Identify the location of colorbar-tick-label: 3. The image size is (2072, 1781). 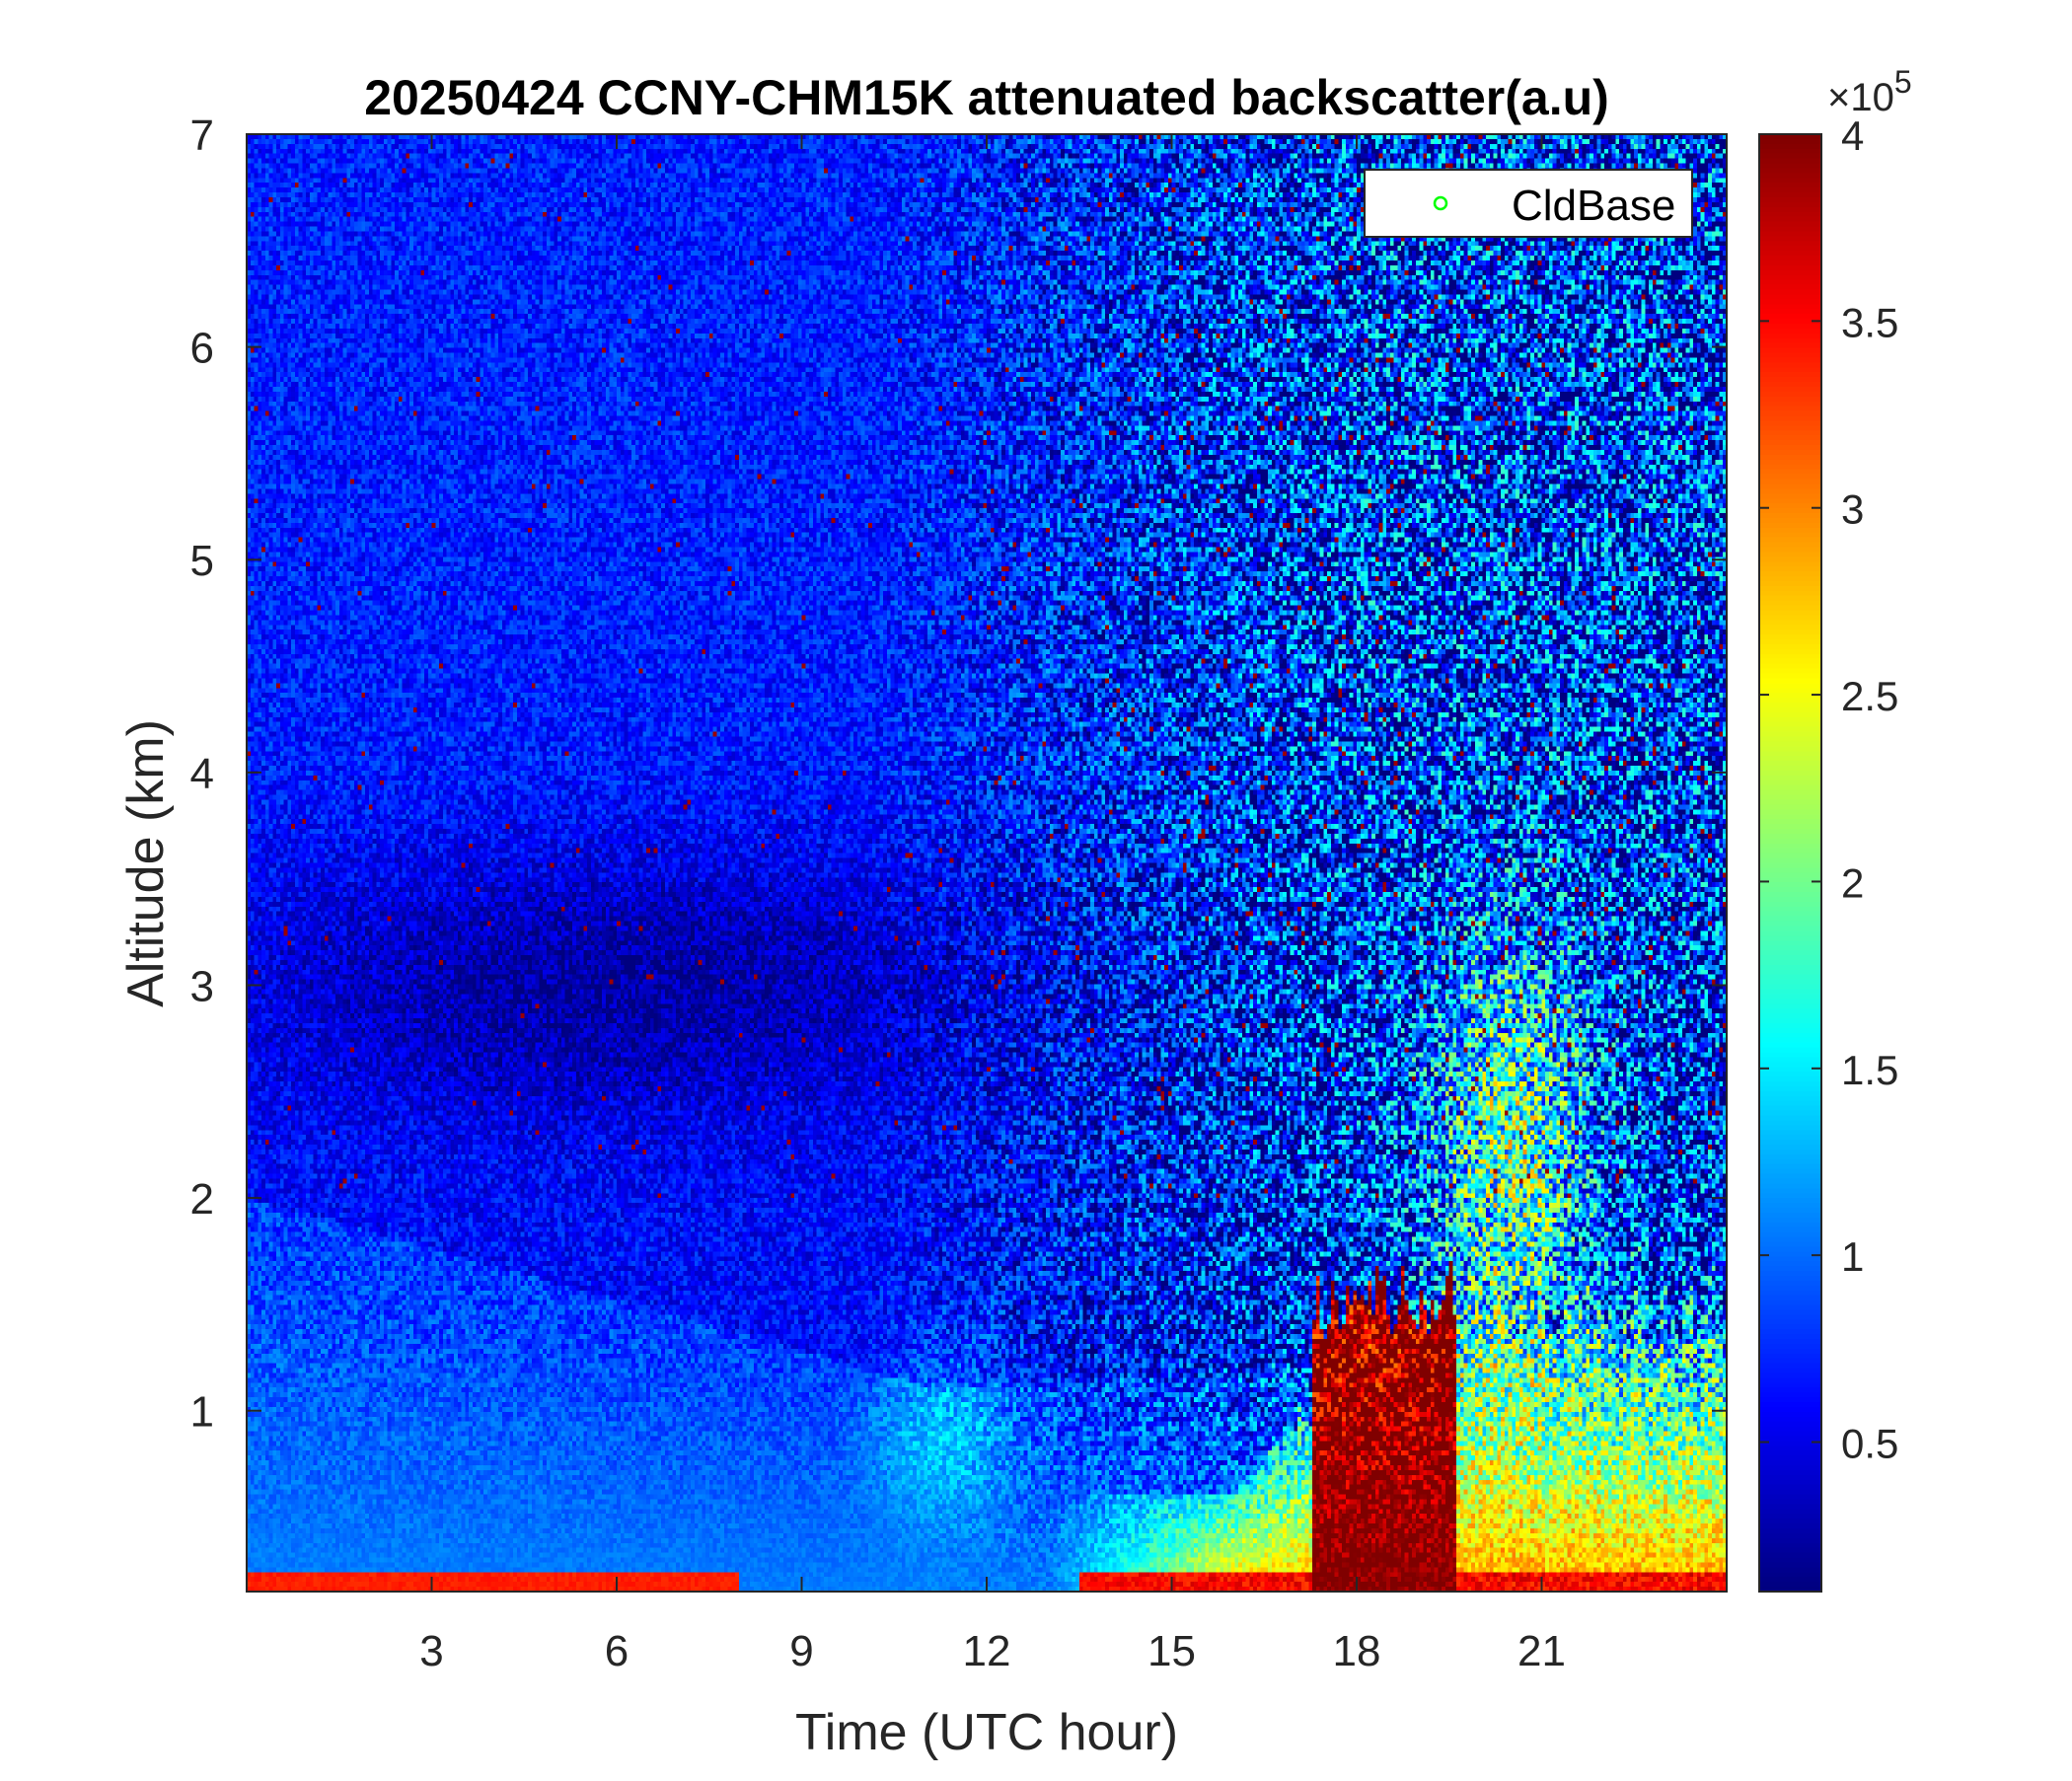
(1853, 510).